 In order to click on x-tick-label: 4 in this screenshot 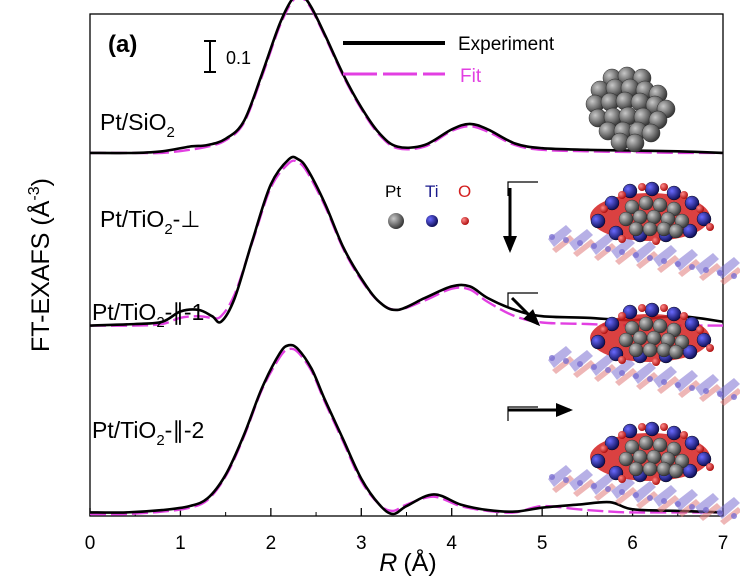, I will do `click(451, 543)`.